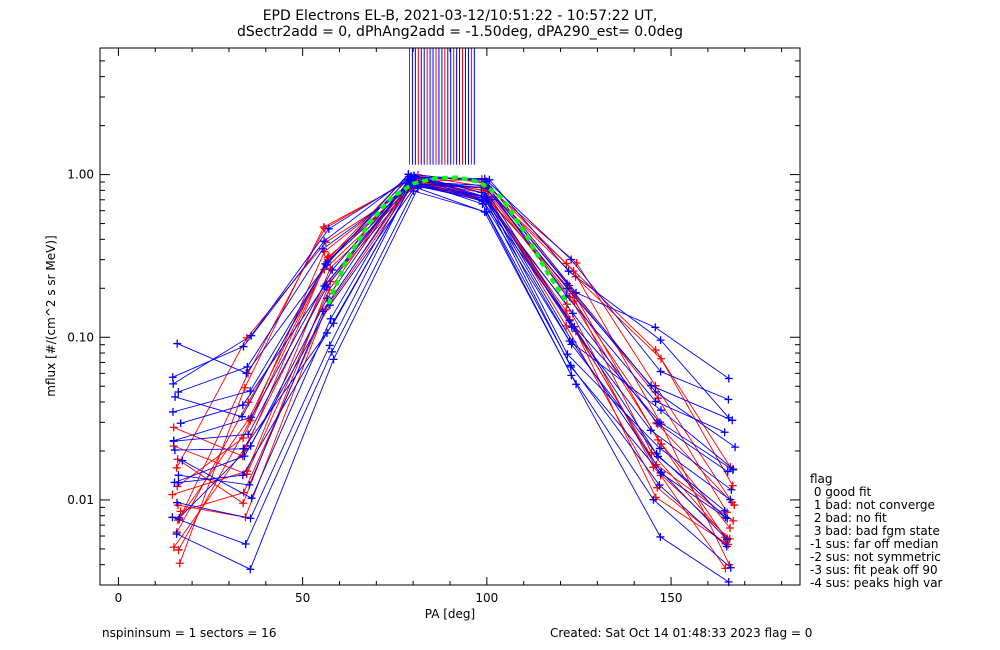 The width and height of the screenshot is (1000, 650). I want to click on fit-curve, so click(448, 240).